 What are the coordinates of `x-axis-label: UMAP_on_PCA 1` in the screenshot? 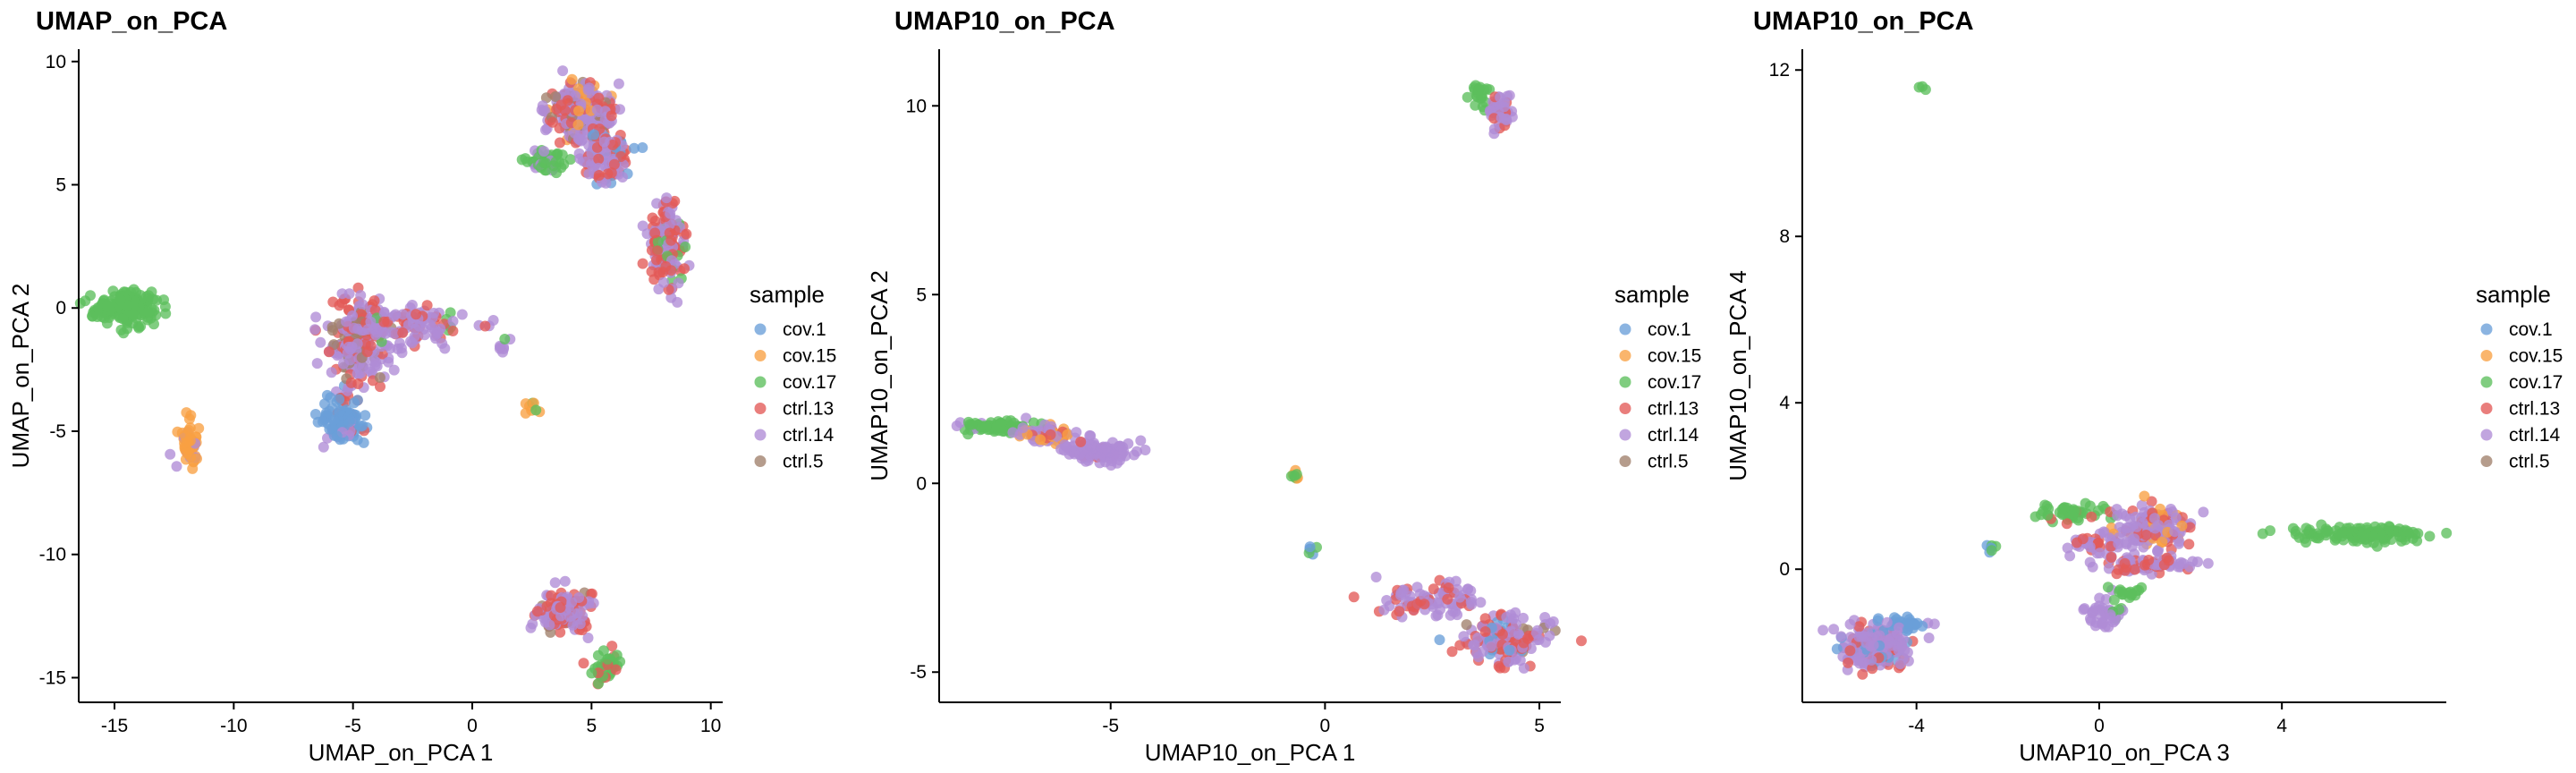 It's located at (401, 752).